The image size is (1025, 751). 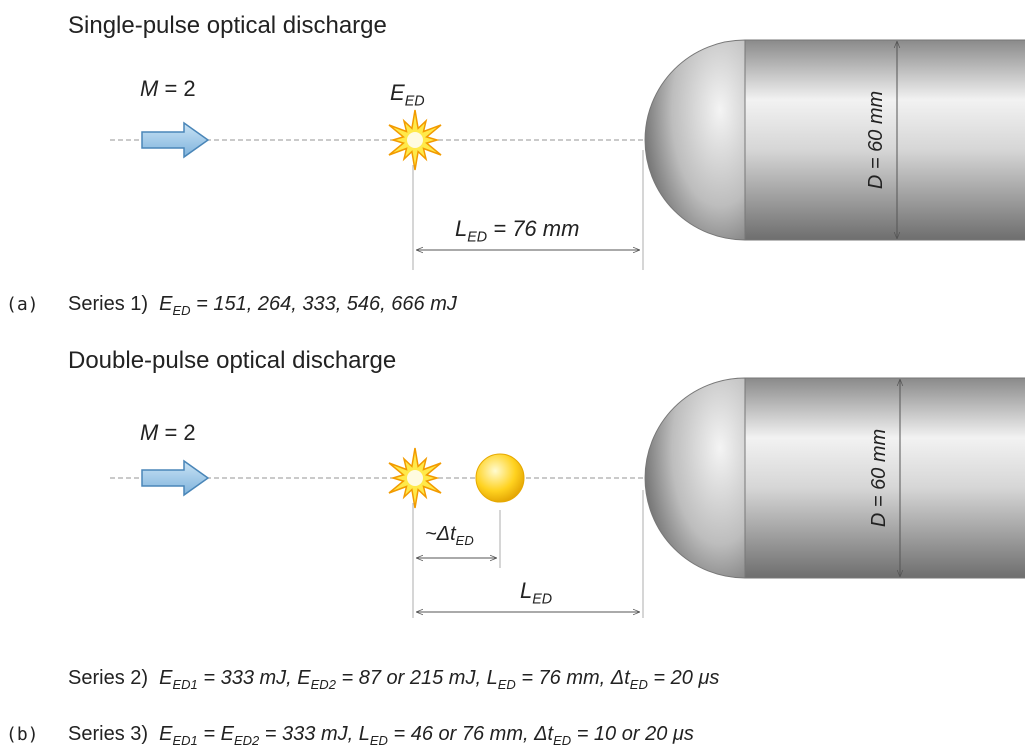 I want to click on panel-a-title: Single-pulse optical discharge, so click(x=227, y=25).